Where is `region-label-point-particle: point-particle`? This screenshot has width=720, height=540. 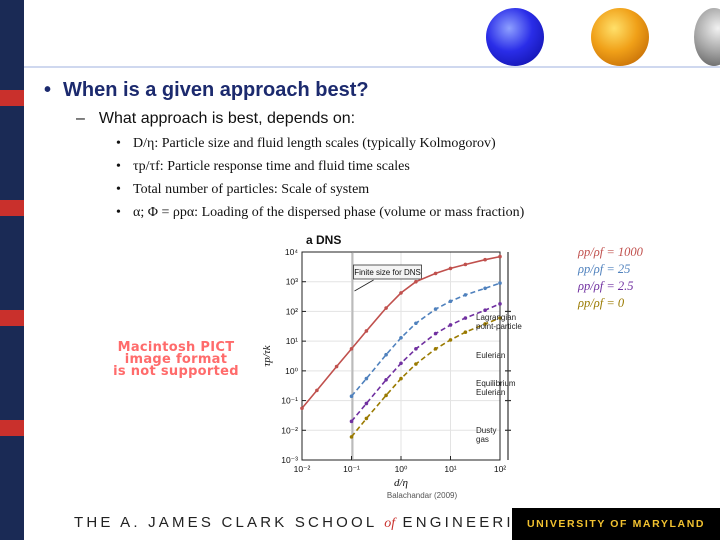
region-label-point-particle: point-particle is located at coordinates (499, 326).